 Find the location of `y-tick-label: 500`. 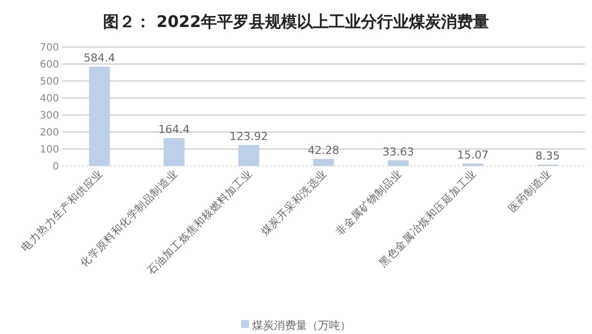

y-tick-label: 500 is located at coordinates (49, 82).